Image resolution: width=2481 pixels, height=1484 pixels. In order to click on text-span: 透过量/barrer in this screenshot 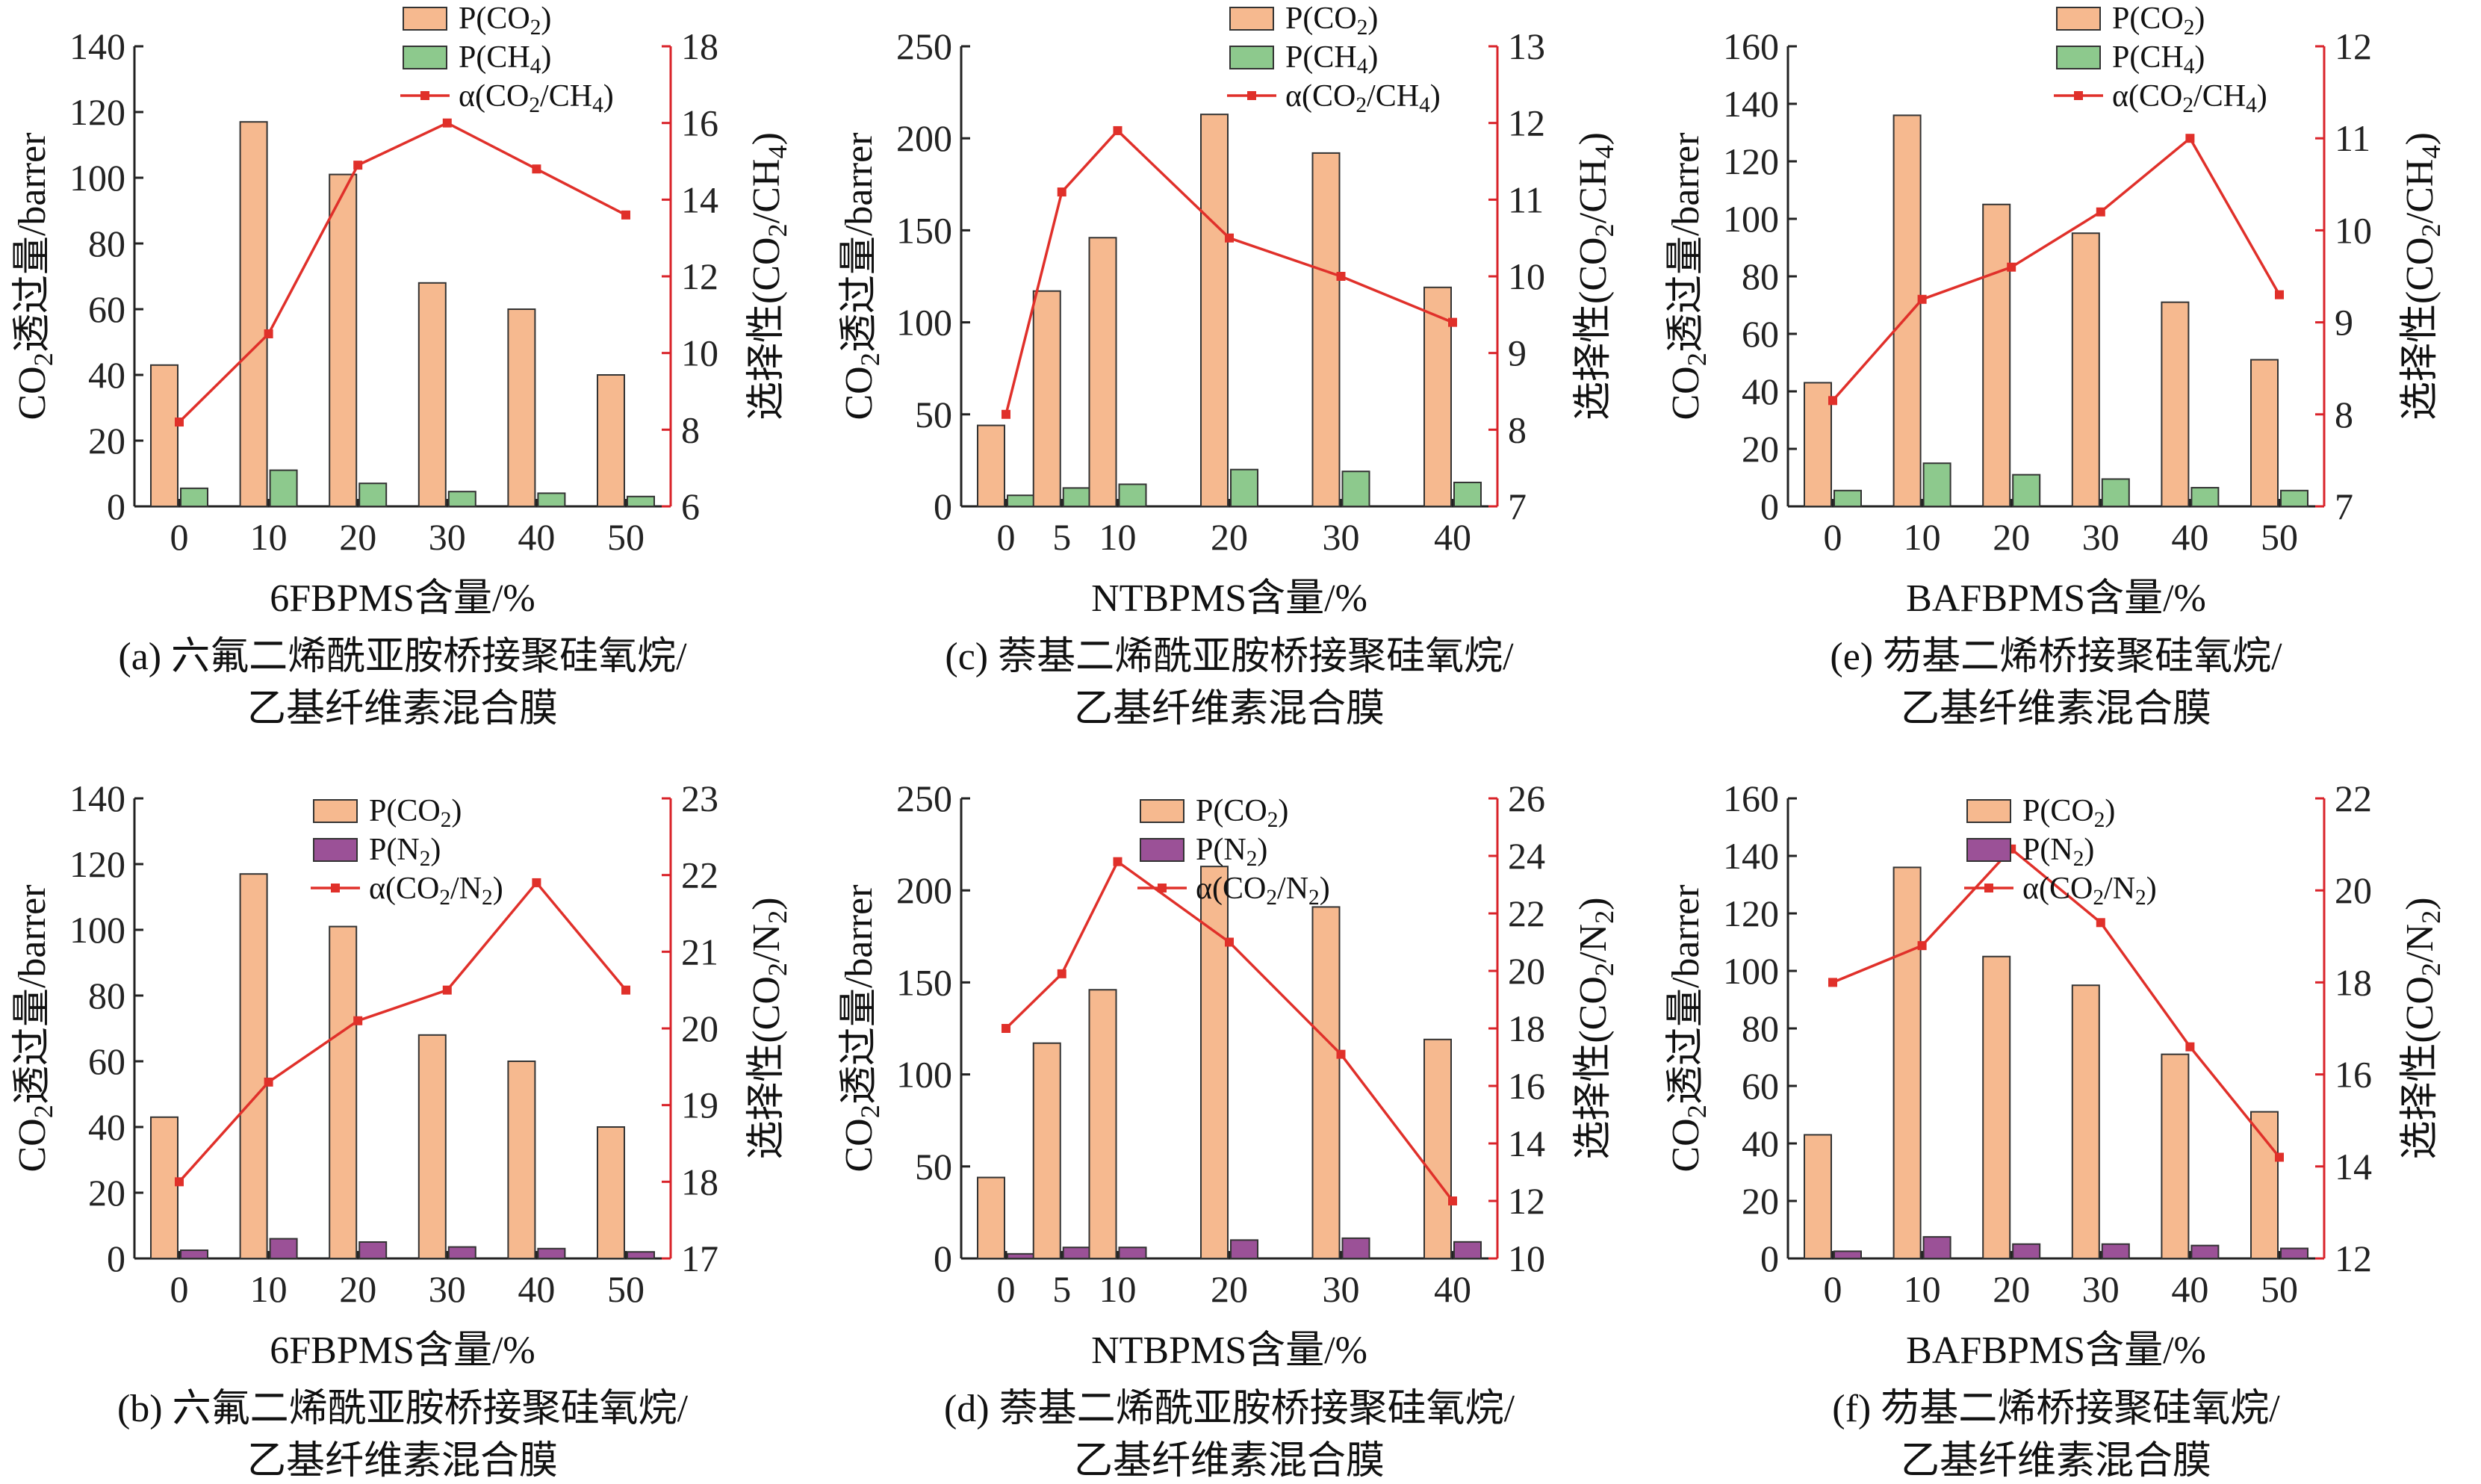, I will do `click(1686, 243)`.